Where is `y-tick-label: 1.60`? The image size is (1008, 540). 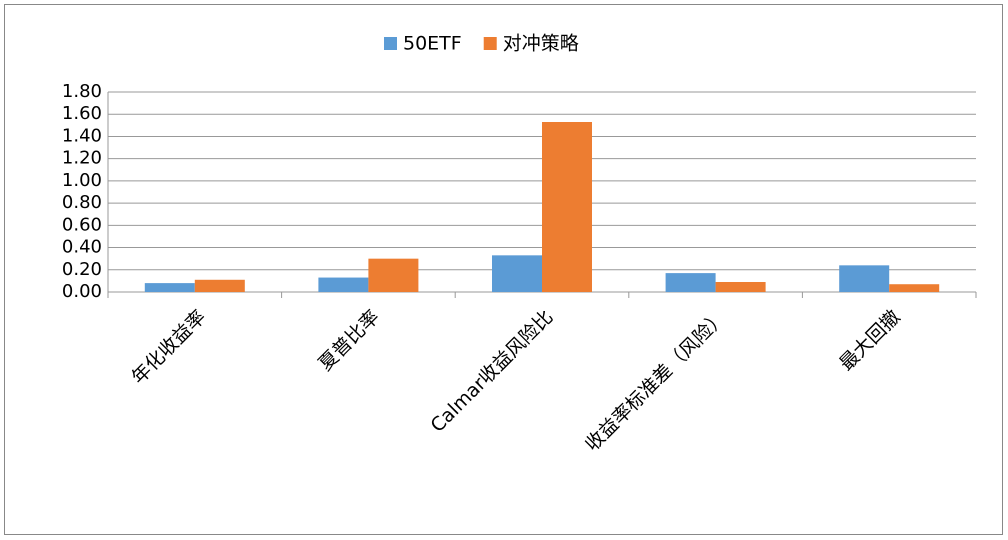
y-tick-label: 1.60 is located at coordinates (82, 113).